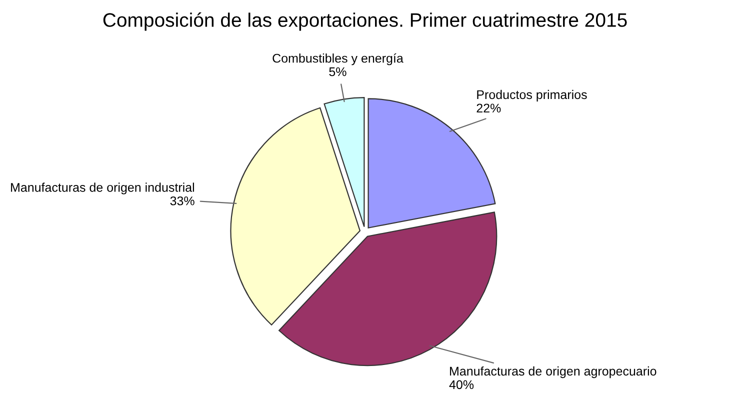 This screenshot has width=730, height=414. I want to click on slice-label: Manufacturas de origen agropecuario, so click(553, 372).